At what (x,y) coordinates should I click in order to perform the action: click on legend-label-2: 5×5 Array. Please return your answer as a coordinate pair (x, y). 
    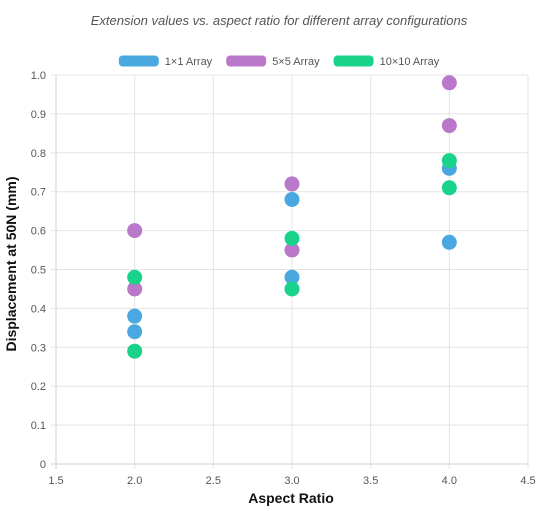
    Looking at the image, I should click on (296, 62).